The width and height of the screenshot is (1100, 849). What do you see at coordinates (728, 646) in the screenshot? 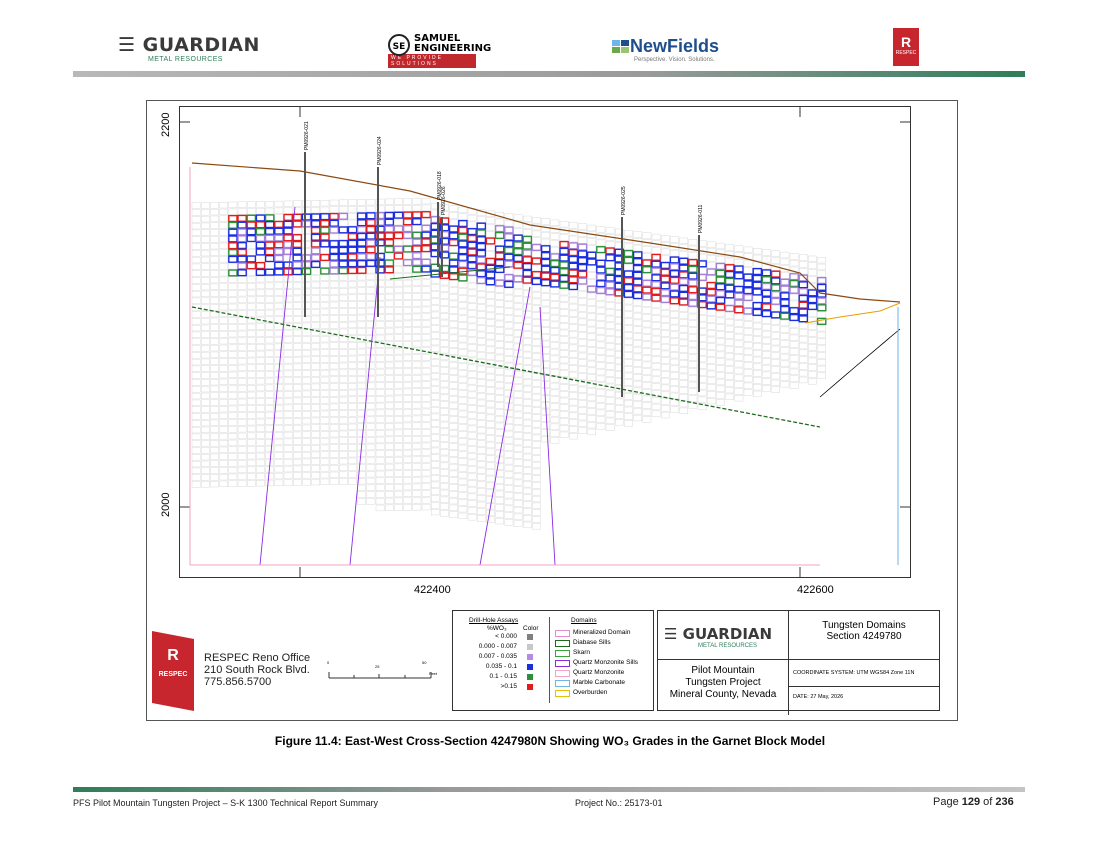
I see `title-block-guardian-sub: METAL RESOURCES` at bounding box center [728, 646].